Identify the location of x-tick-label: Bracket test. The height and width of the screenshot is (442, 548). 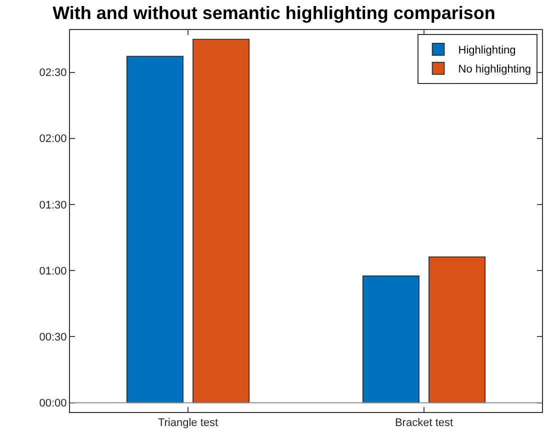
(424, 423).